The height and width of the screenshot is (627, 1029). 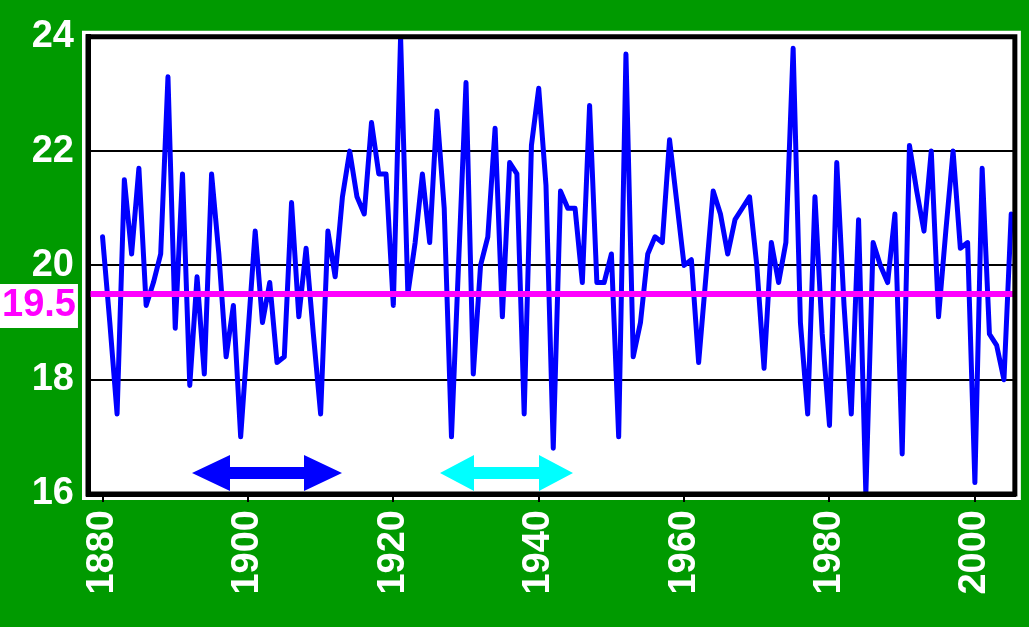 I want to click on x-tick-label: 1920, so click(x=390, y=552).